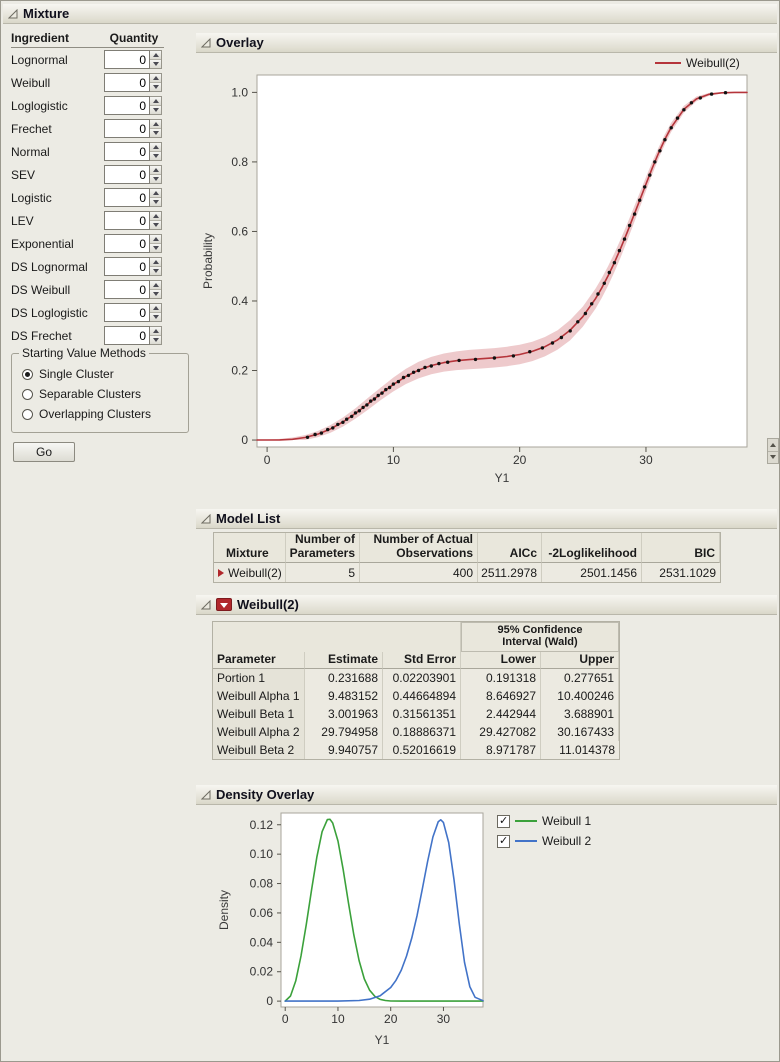 The image size is (780, 1062). What do you see at coordinates (419, 548) in the screenshot?
I see `col-header-num-observations: Number of Actual Observations` at bounding box center [419, 548].